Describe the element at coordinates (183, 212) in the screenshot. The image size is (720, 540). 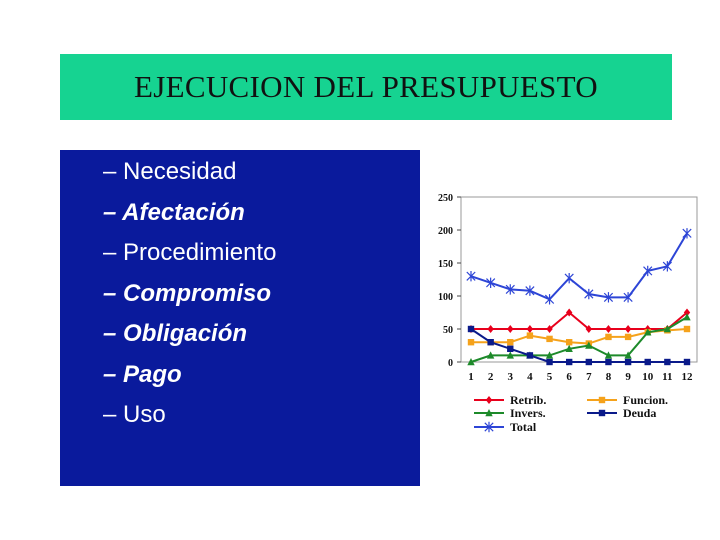
I see `bullet-text: Afectación` at that location.